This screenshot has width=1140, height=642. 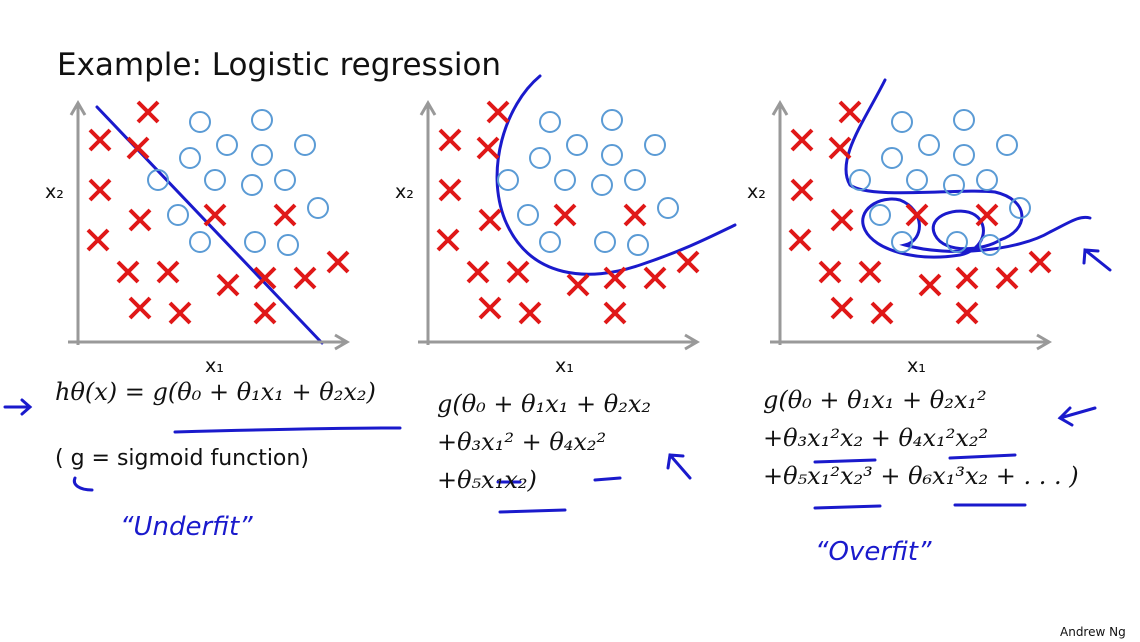 I want to click on formula-note: ( g = sigmoid function), so click(x=182, y=458).